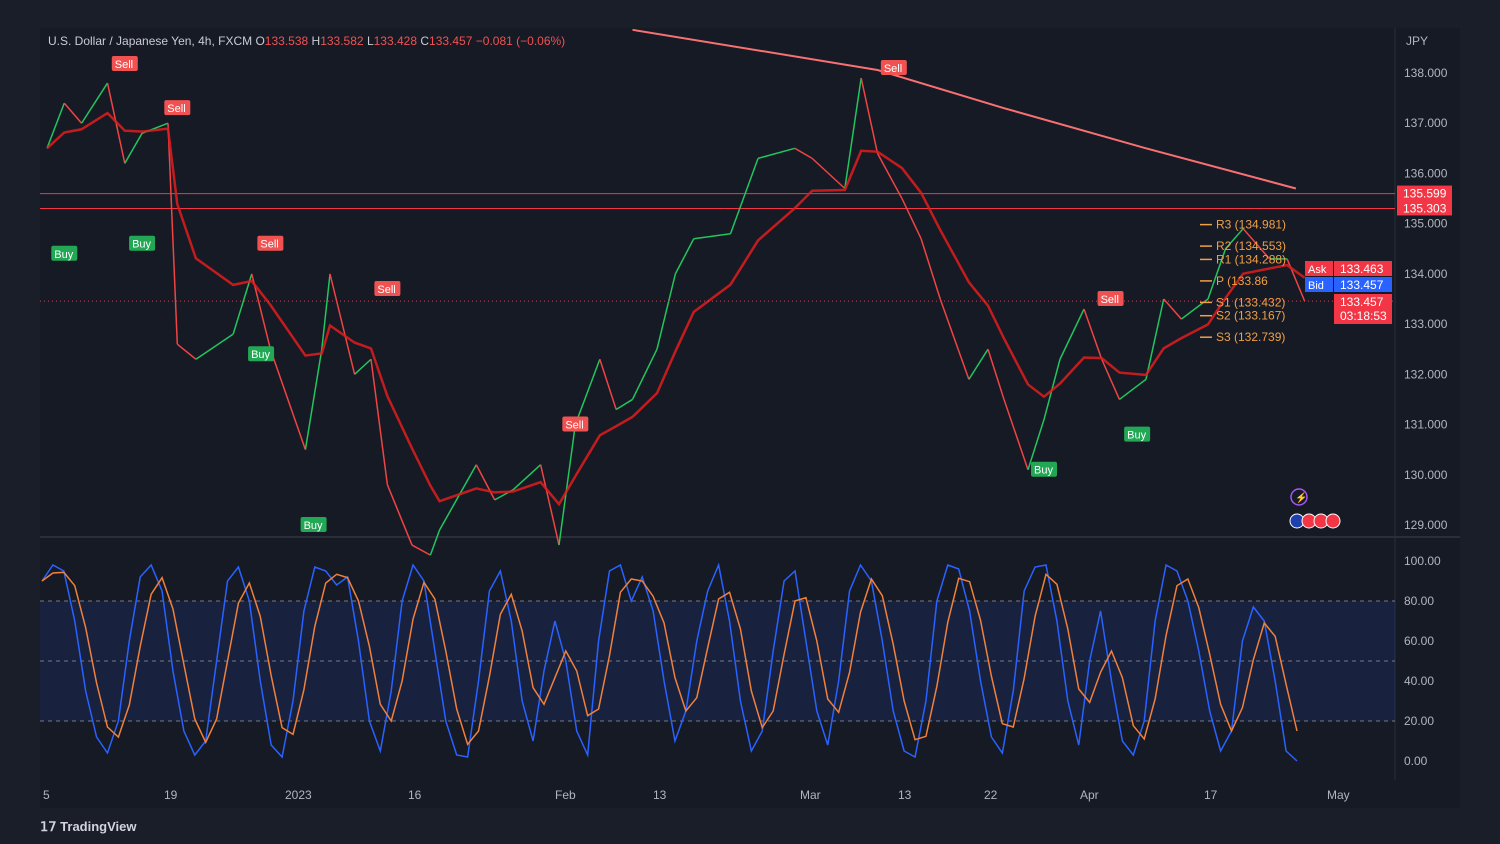  Describe the element at coordinates (50, 826) in the screenshot. I see `logo-icon: 𝟣𝟩` at that location.